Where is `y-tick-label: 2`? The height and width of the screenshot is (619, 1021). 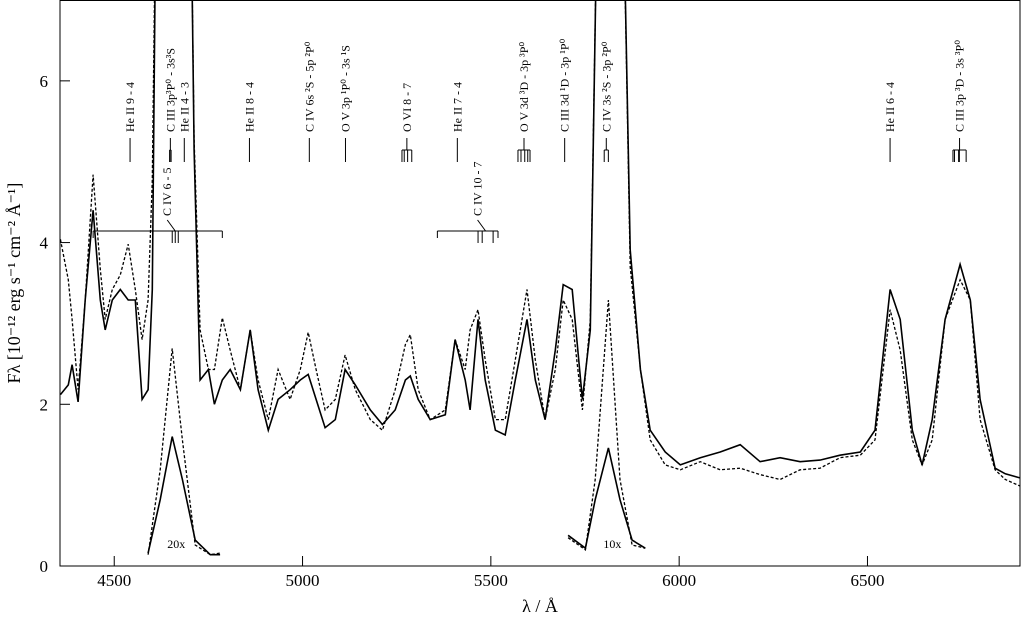 y-tick-label: 2 is located at coordinates (44, 404).